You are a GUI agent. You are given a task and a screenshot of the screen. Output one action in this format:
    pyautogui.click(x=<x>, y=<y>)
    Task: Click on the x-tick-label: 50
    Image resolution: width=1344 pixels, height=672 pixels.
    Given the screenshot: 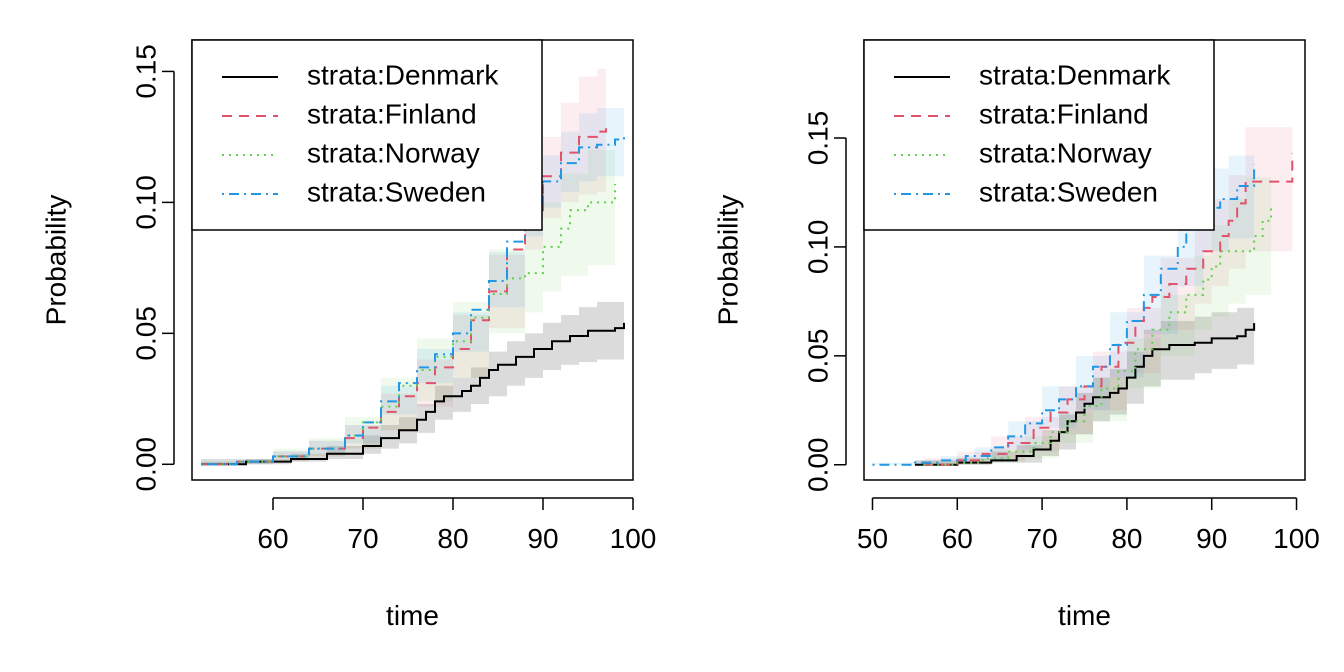 What is the action you would take?
    pyautogui.click(x=872, y=538)
    